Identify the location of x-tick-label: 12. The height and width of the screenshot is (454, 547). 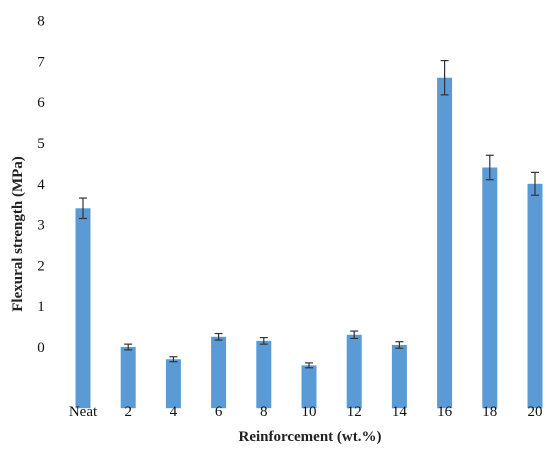
(354, 412).